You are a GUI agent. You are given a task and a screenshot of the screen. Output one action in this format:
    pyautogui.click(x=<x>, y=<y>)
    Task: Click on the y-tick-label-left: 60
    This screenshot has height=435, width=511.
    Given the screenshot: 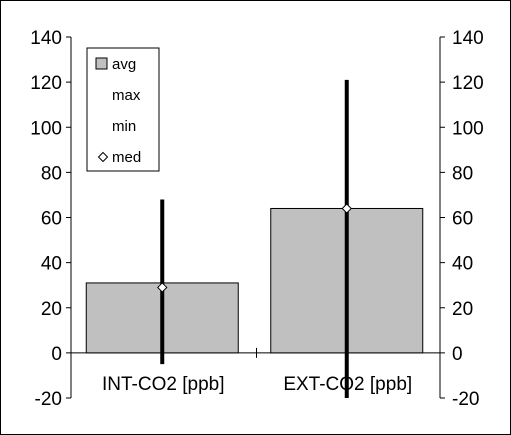 What is the action you would take?
    pyautogui.click(x=51, y=219)
    